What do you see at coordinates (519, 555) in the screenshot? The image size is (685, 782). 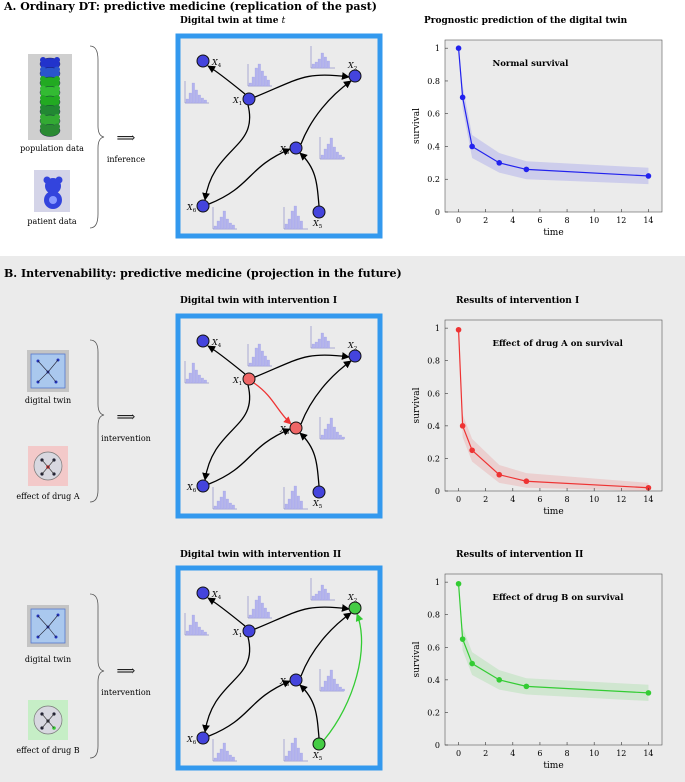 I see `chart-title-b2: Results of intervention II` at bounding box center [519, 555].